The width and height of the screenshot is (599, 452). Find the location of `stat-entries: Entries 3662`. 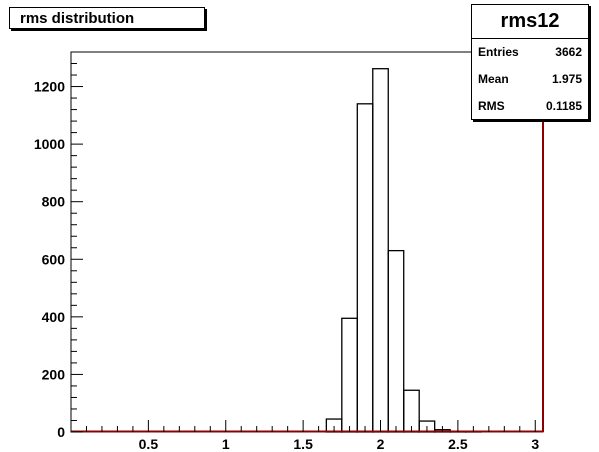

stat-entries: Entries 3662 is located at coordinates (530, 52).